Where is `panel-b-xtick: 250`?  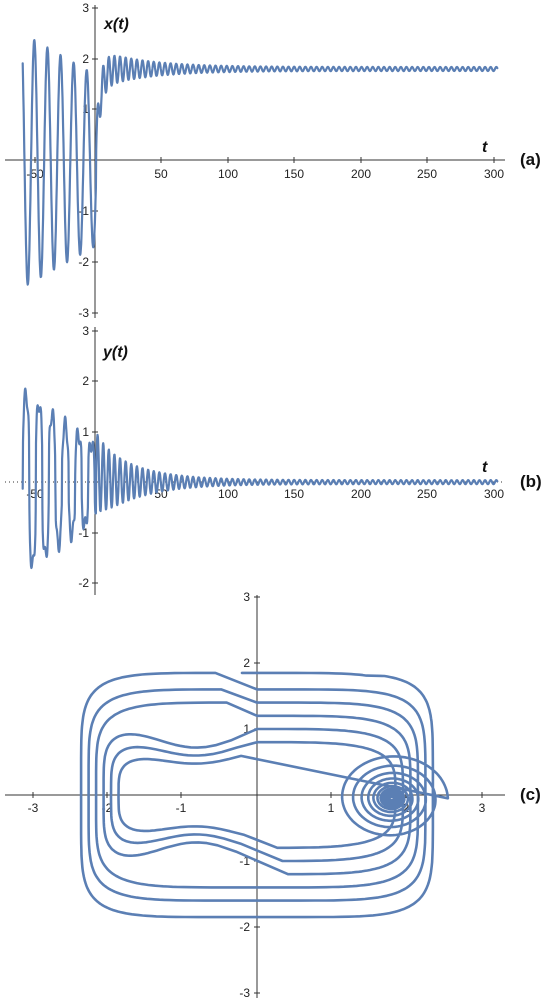 panel-b-xtick: 250 is located at coordinates (427, 494).